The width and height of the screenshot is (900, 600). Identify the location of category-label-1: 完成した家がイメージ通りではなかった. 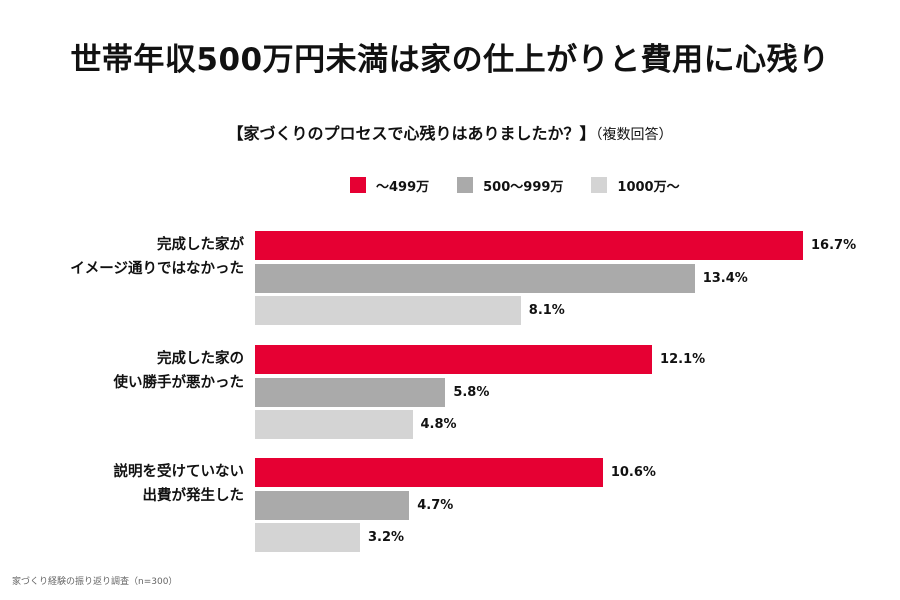
(134, 257).